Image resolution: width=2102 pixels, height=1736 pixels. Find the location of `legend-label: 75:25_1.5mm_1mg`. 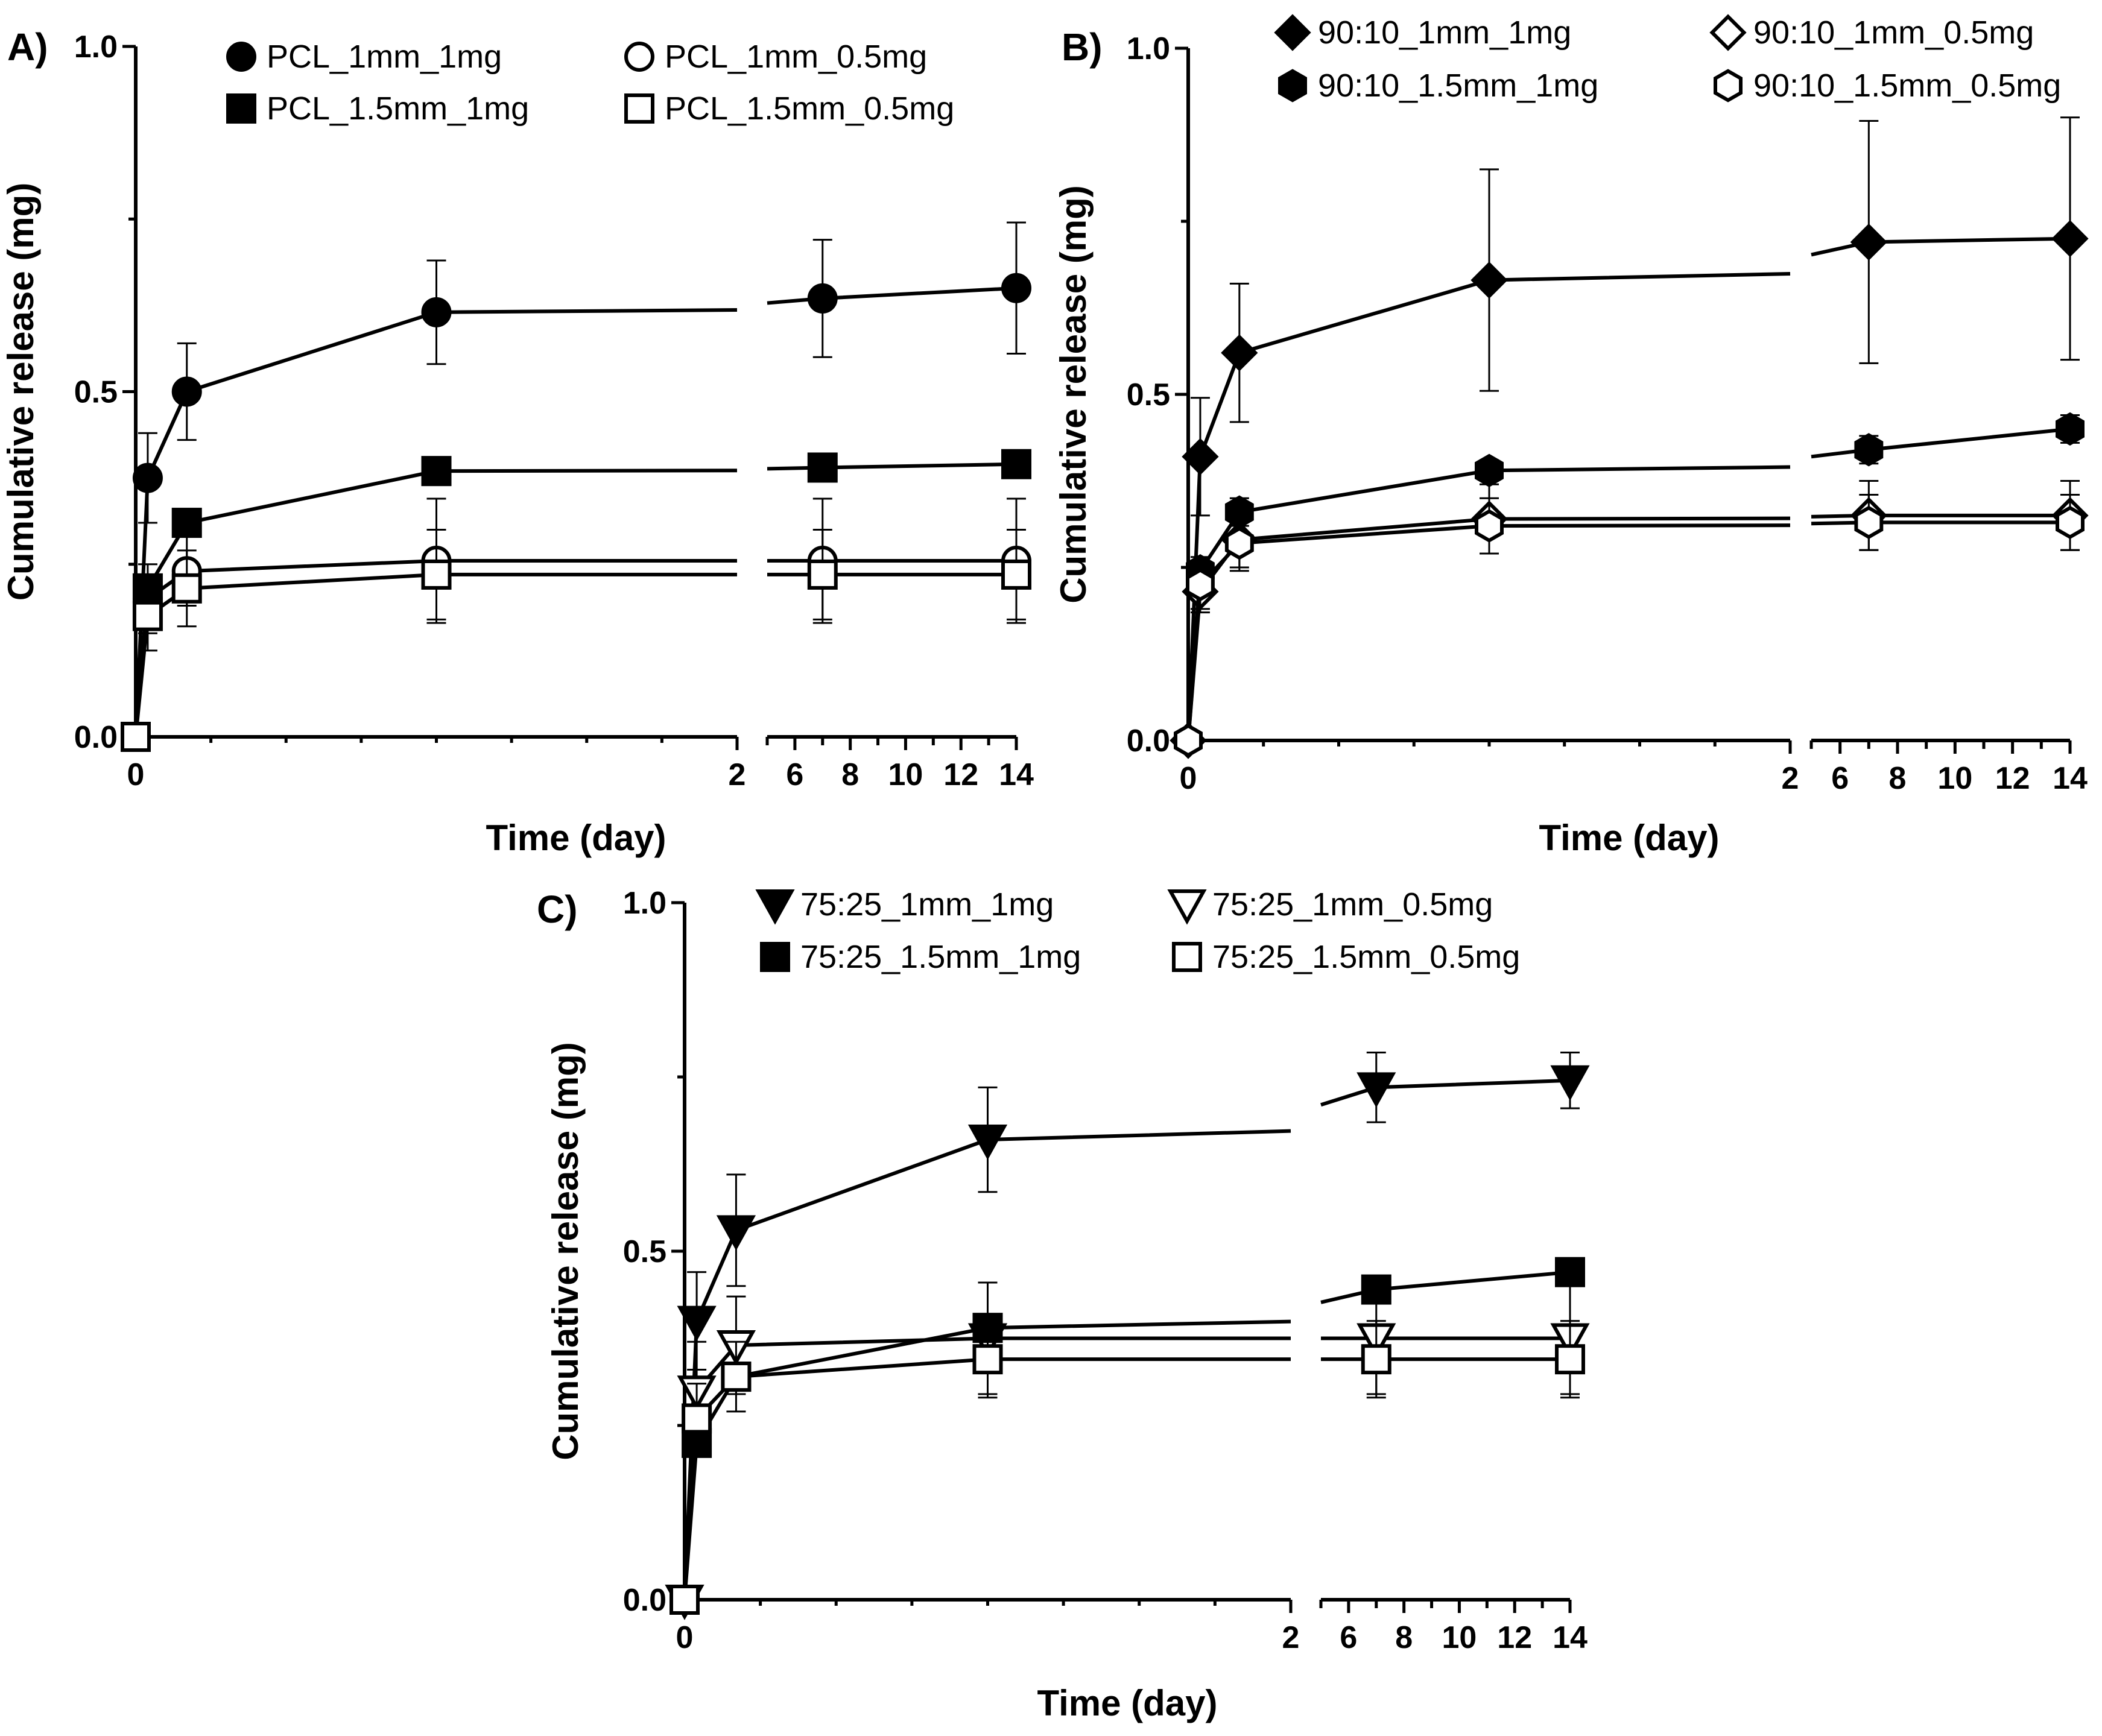

legend-label: 75:25_1.5mm_1mg is located at coordinates (940, 957).